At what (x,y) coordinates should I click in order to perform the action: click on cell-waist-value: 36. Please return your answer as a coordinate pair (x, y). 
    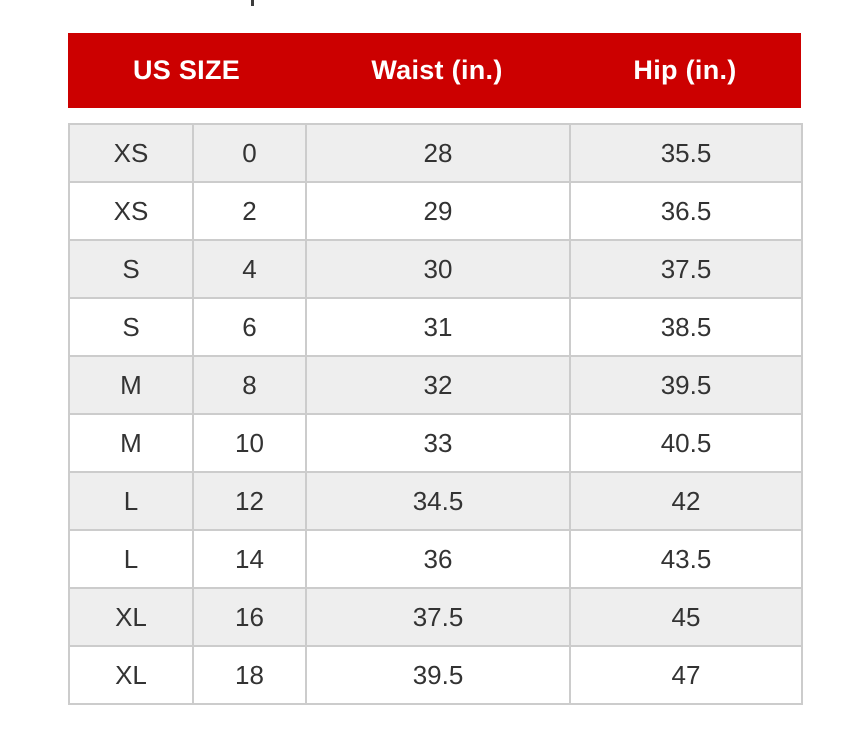
    Looking at the image, I should click on (438, 559).